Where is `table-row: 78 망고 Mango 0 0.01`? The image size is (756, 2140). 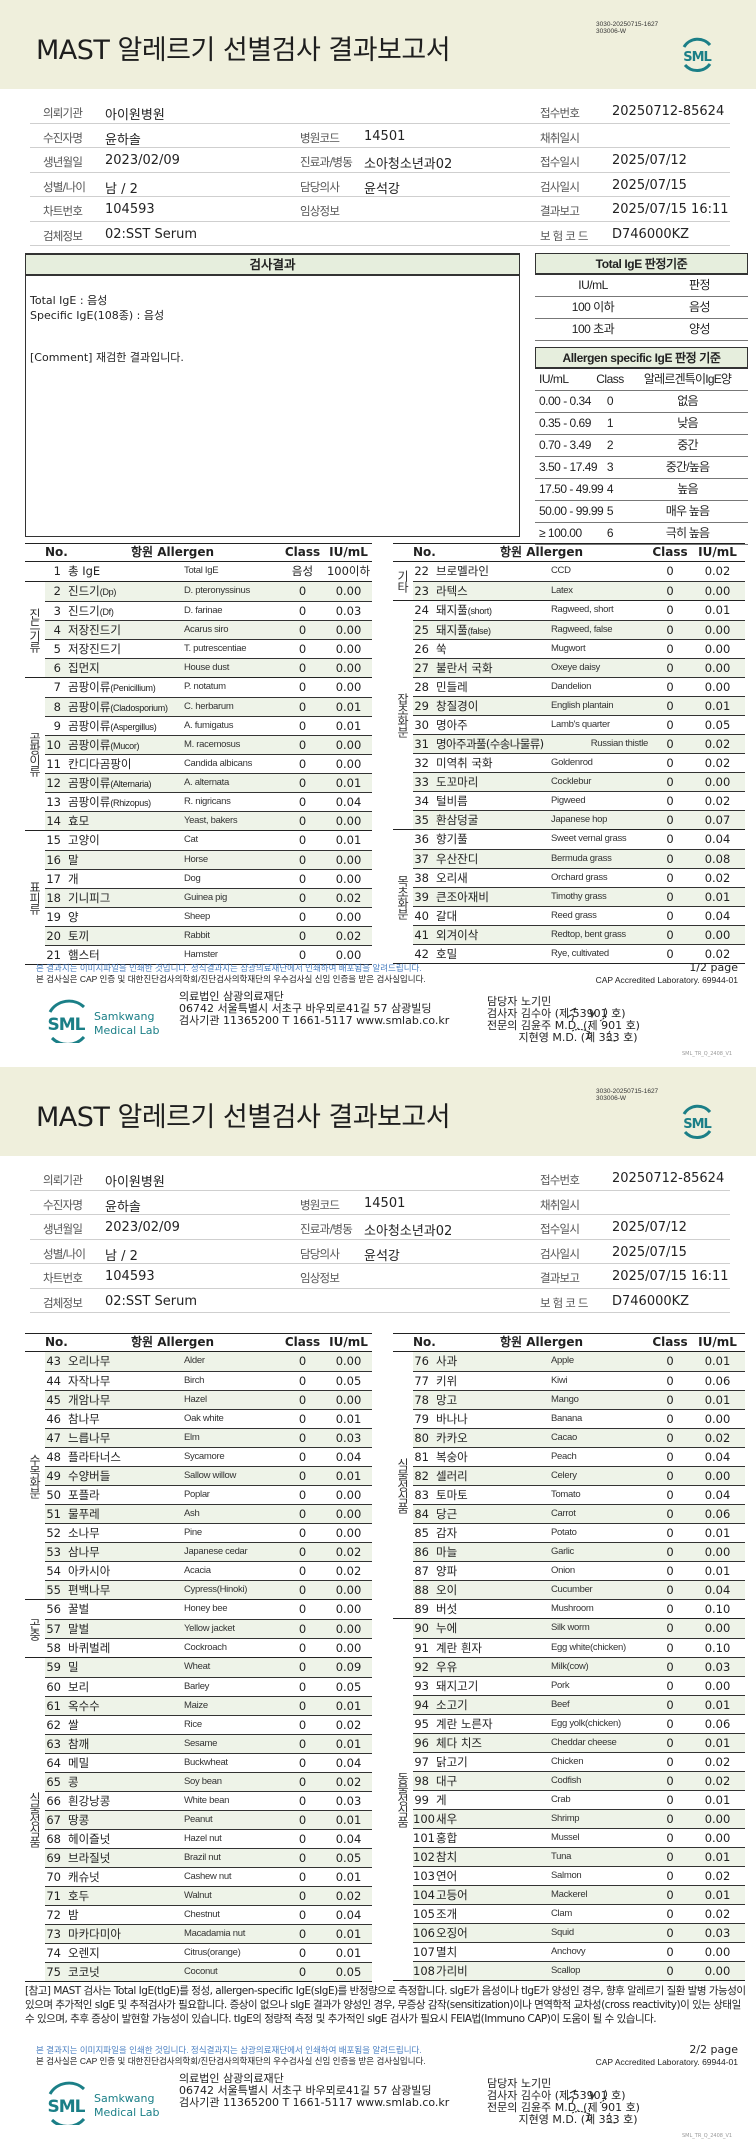
table-row: 78 망고 Mango 0 0.01 is located at coordinates (579, 1399).